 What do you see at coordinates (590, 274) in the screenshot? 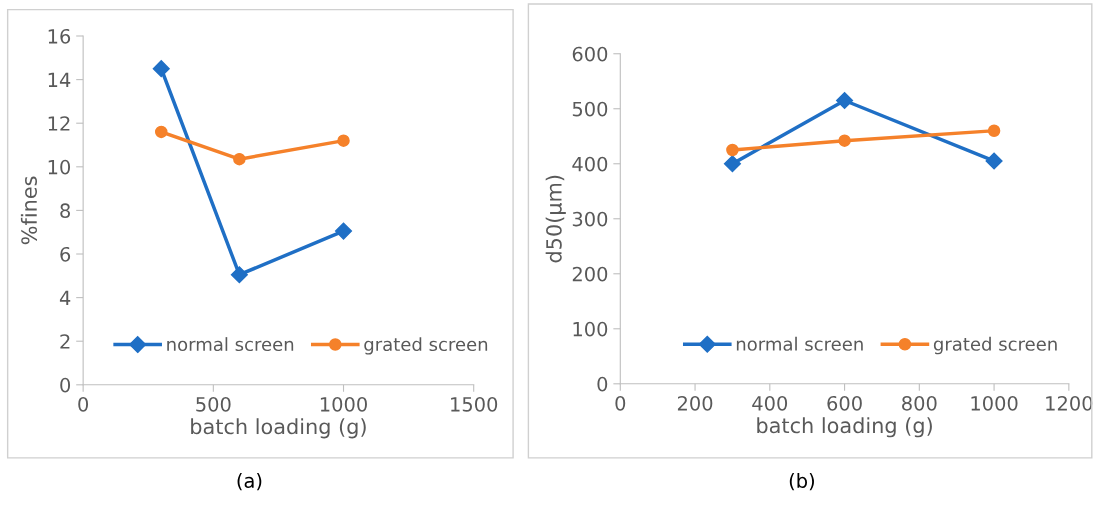
I see `y-tick-label: 200` at bounding box center [590, 274].